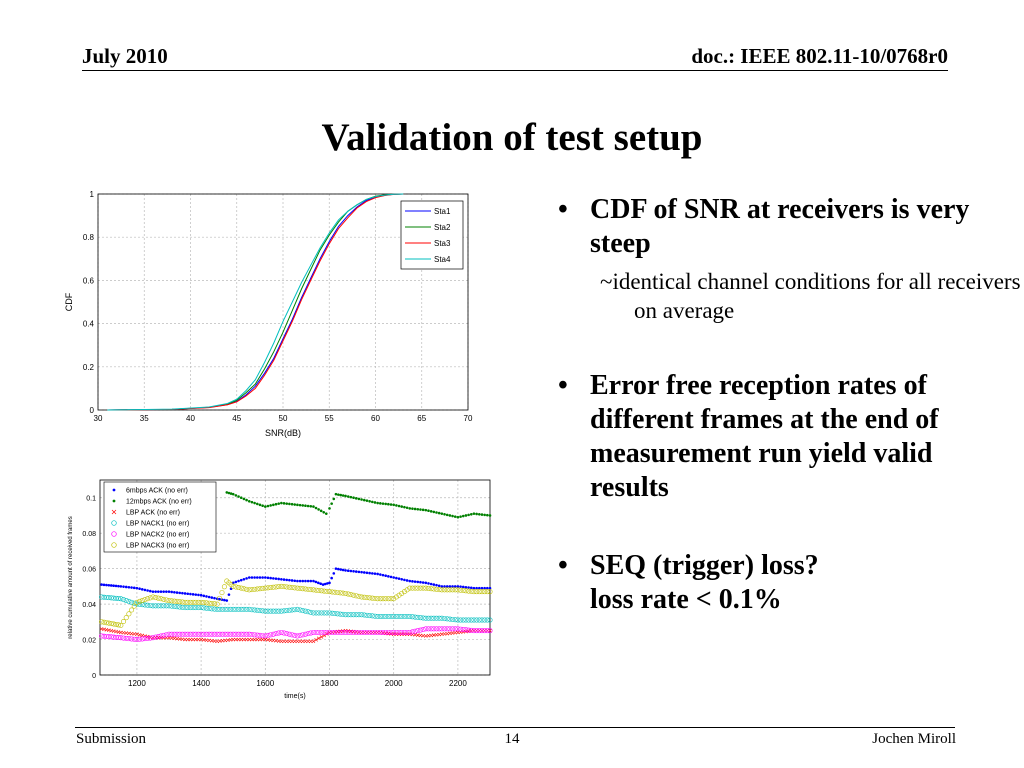 This screenshot has width=1024, height=768. Describe the element at coordinates (686, 599) in the screenshot. I see `bullet-text-line2: loss rate < 0.1%` at that location.